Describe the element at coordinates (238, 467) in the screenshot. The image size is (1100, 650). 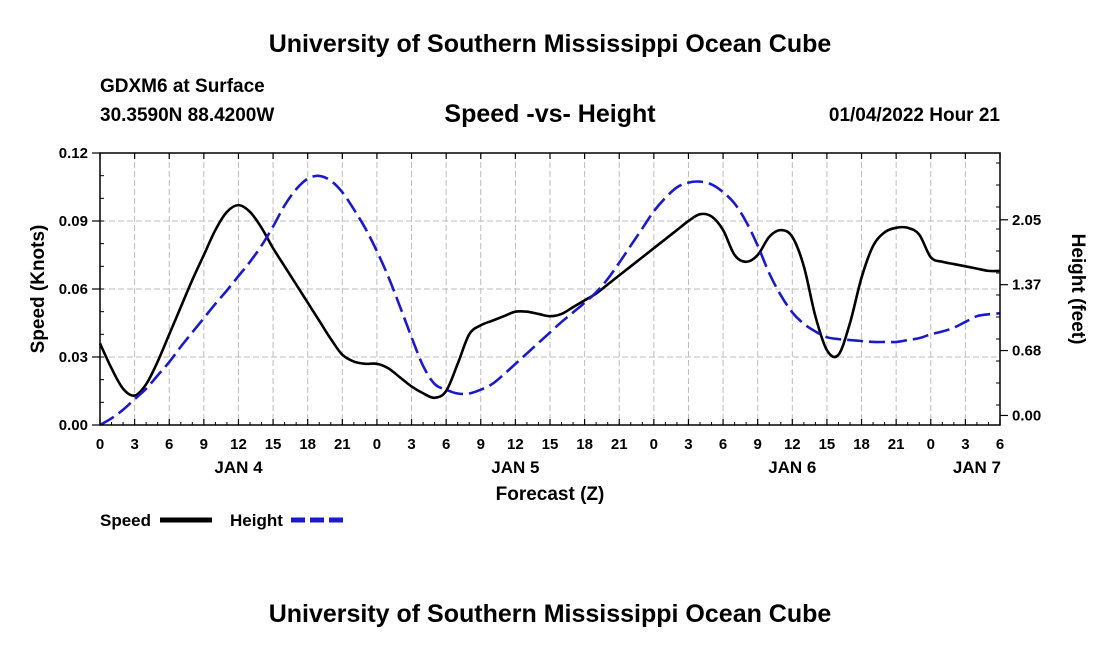
I see `date-label: JAN 4` at that location.